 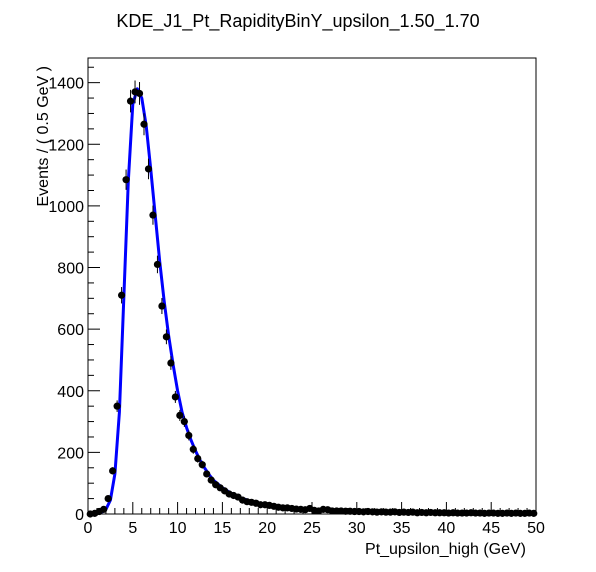 What do you see at coordinates (66, 207) in the screenshot?
I see `y-tick-label: 1000` at bounding box center [66, 207].